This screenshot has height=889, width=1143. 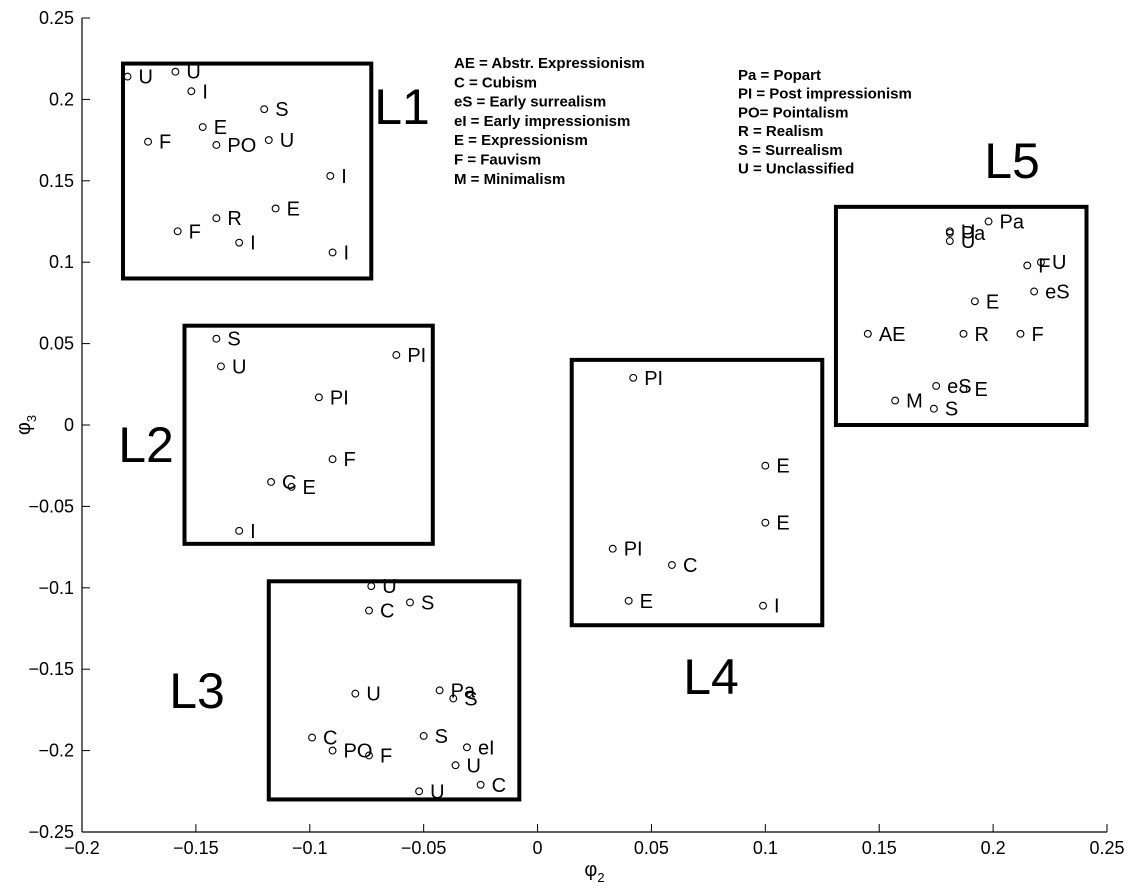 I want to click on y-tick-label: −0.1, so click(x=56, y=588).